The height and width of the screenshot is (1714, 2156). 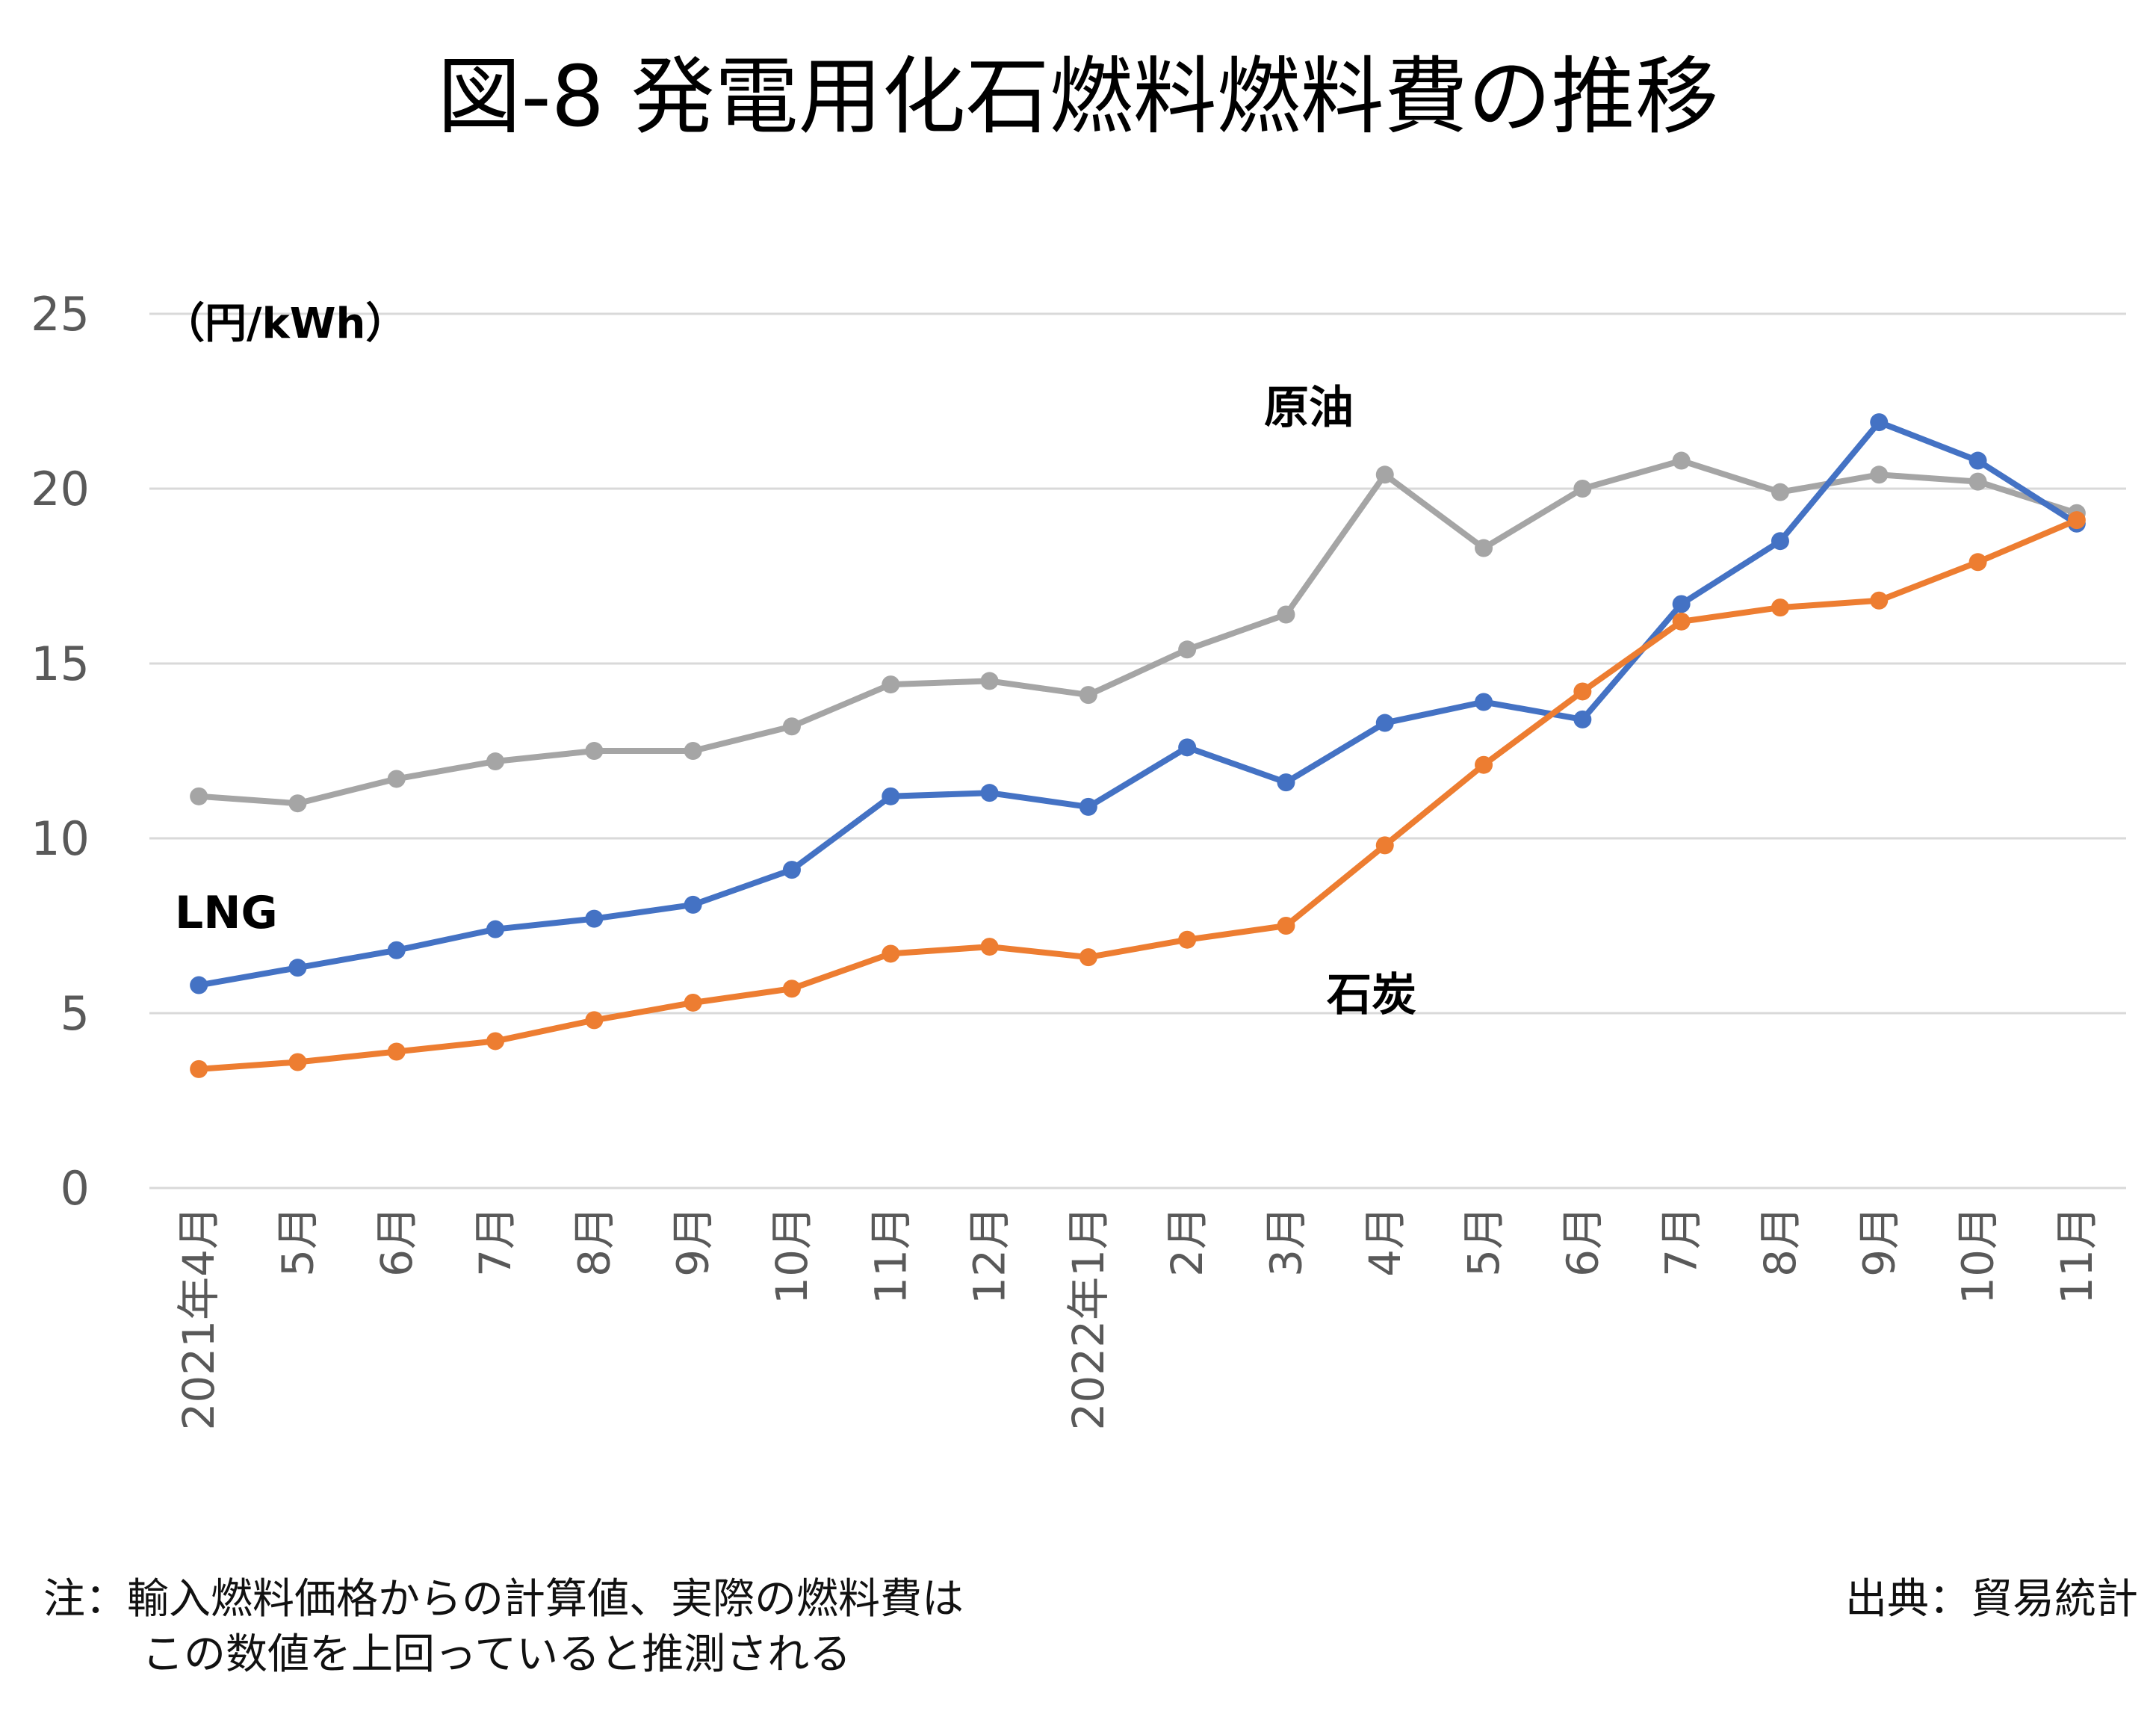 I want to click on footnote-line-1: 注：輸入燃料価格からの計算値、実際の燃料費は, so click(x=503, y=1600).